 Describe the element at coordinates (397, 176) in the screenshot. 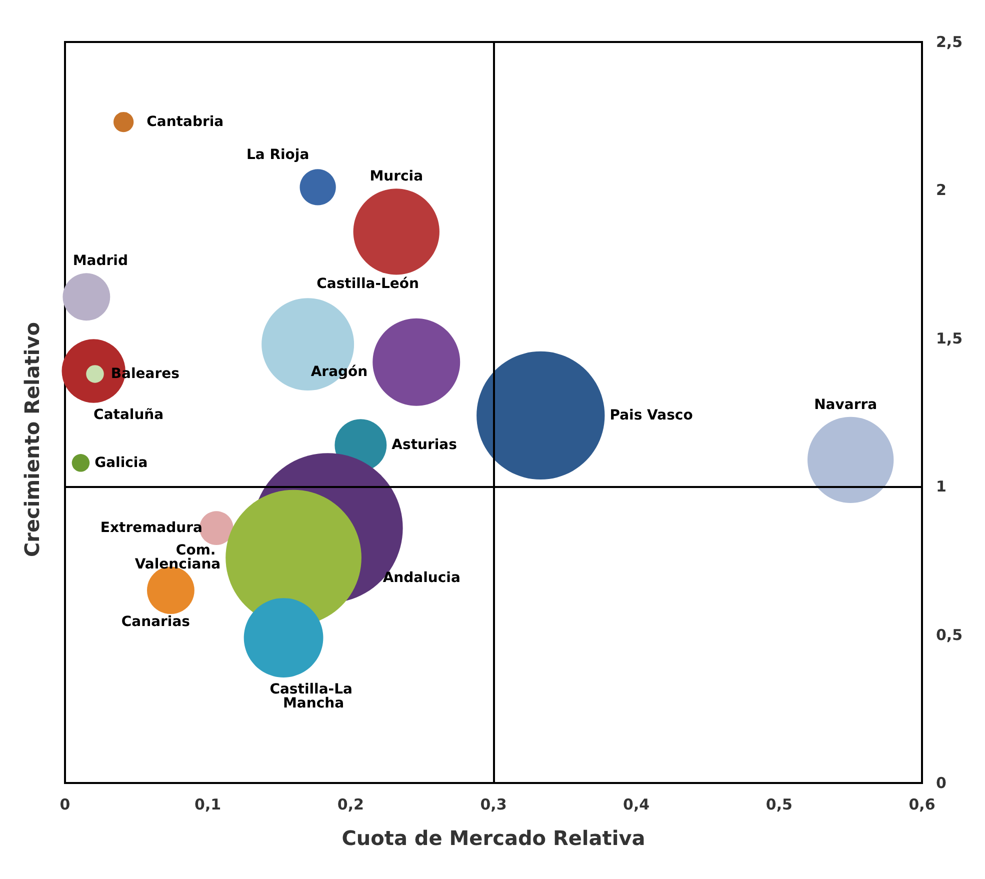

I see `series-label: Murcia` at that location.